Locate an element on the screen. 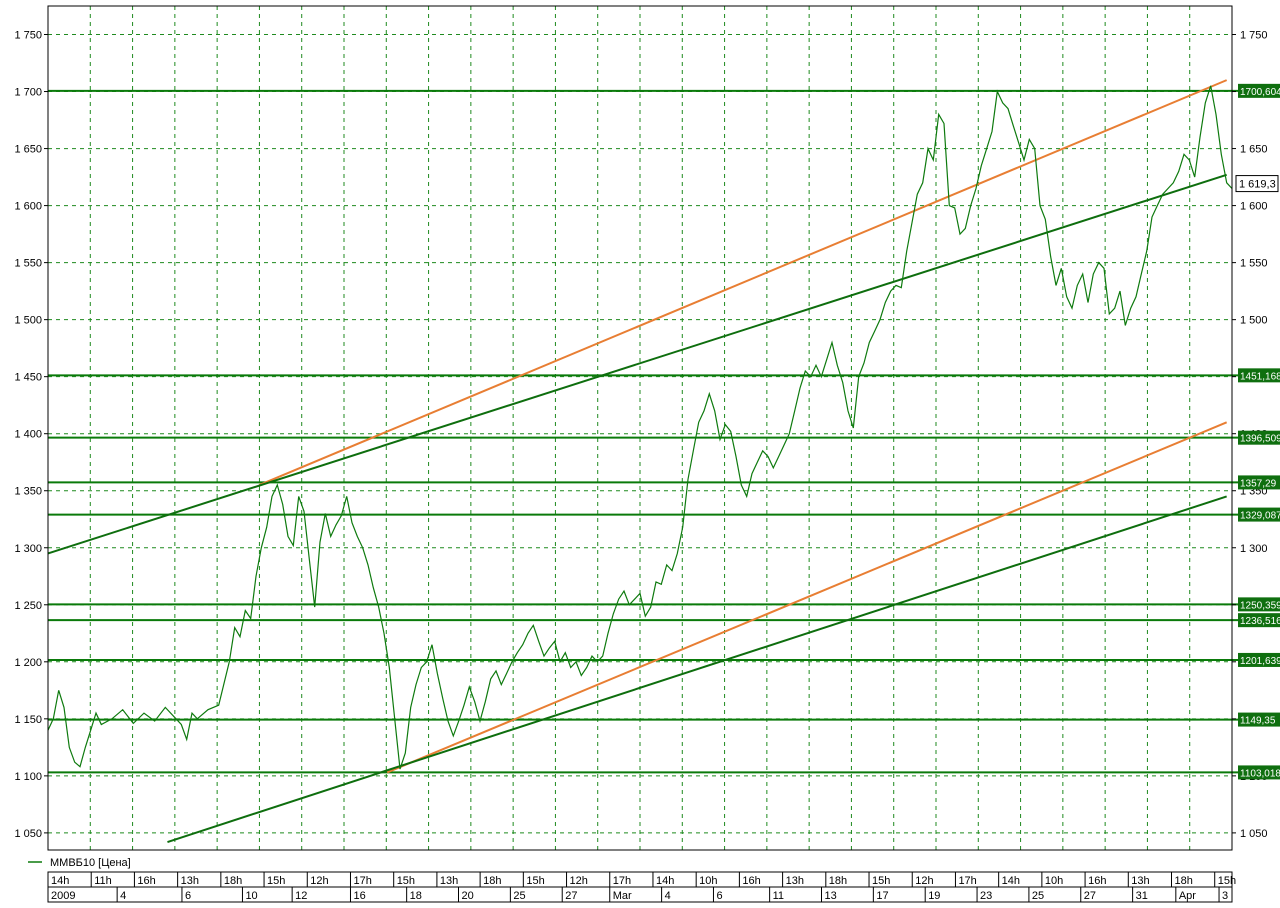 Image resolution: width=1280 pixels, height=908 pixels. time-label-bottom: 16 is located at coordinates (359, 896).